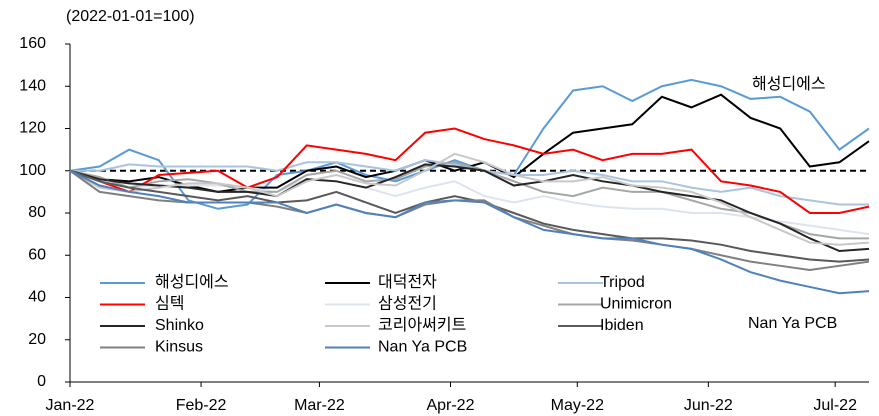 This screenshot has width=879, height=416. Describe the element at coordinates (179, 347) in the screenshot. I see `legend-label: Kinsus` at that location.